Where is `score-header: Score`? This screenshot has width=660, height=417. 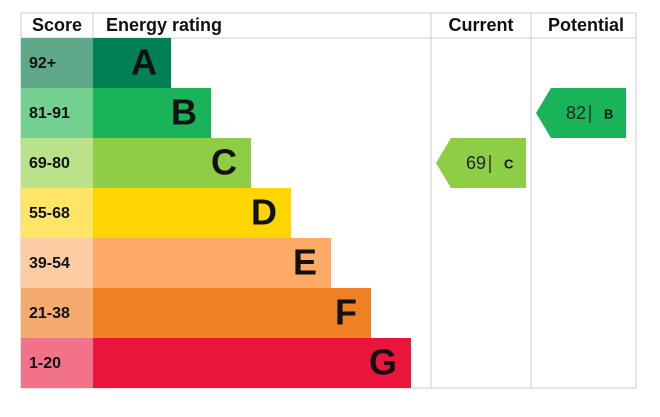 score-header: Score is located at coordinates (57, 25).